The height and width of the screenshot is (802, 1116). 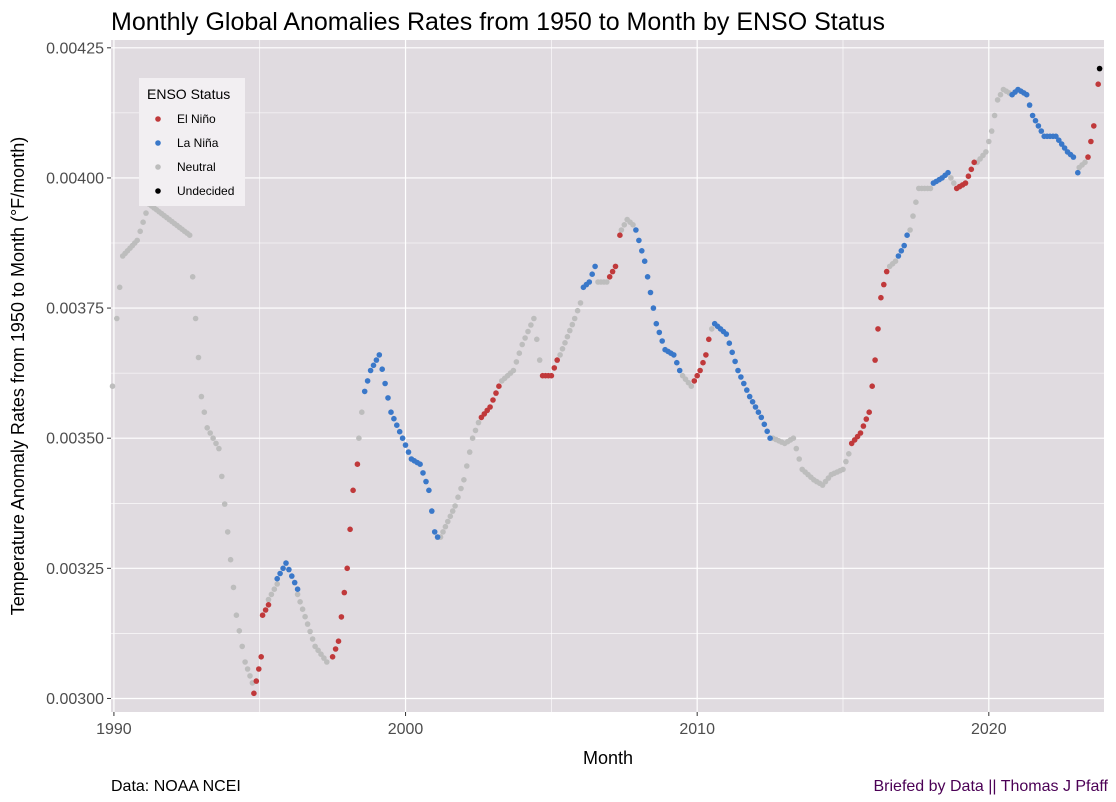 I want to click on x-tick-label: 1990, so click(x=114, y=729).